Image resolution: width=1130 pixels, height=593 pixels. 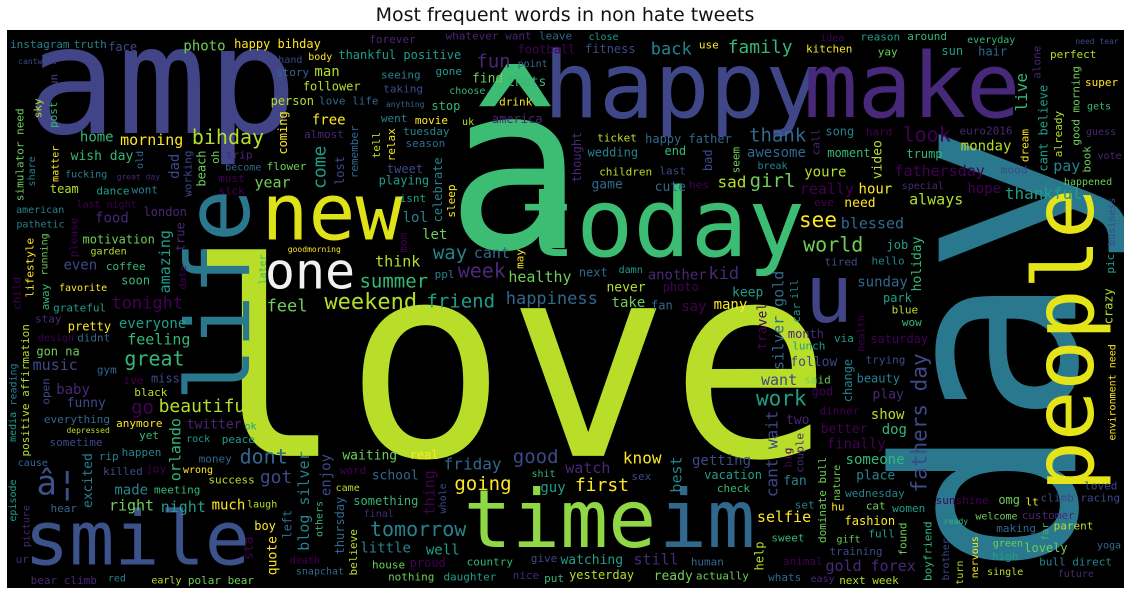 I want to click on word-80: cant, so click(x=492, y=253).